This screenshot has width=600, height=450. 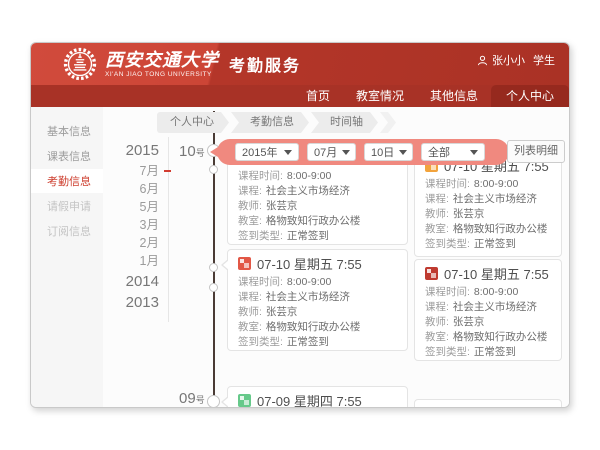 I want to click on sidebar-item: 考勤信息, so click(x=67, y=181).